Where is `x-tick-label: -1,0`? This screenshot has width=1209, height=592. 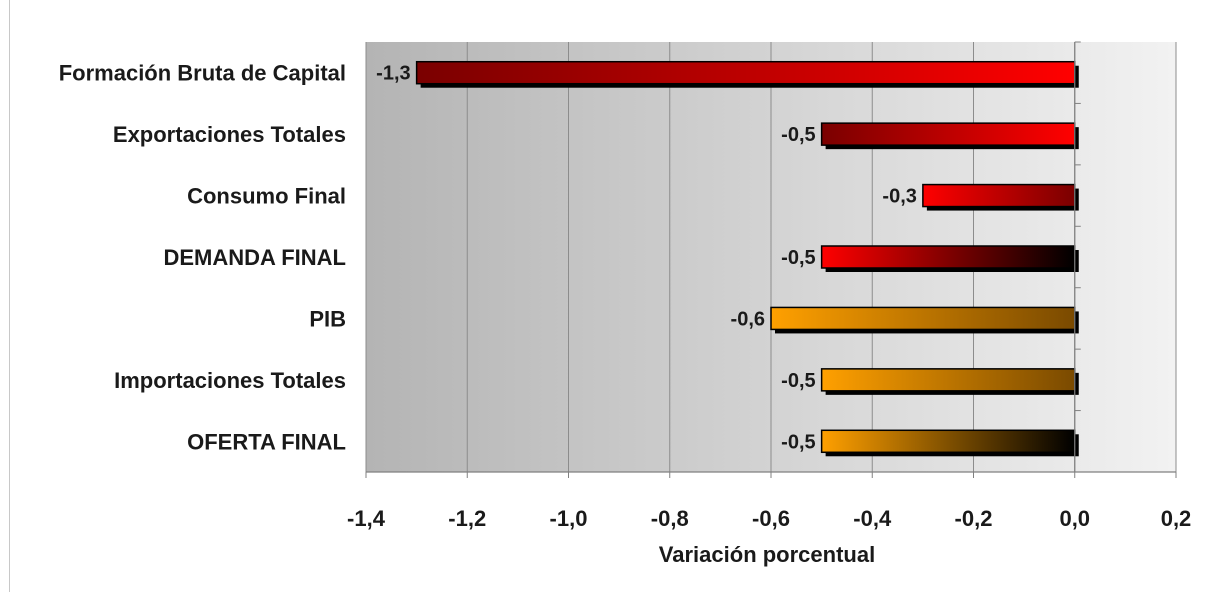 x-tick-label: -1,0 is located at coordinates (569, 518).